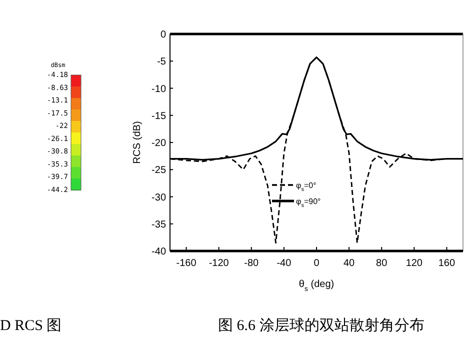  Describe the element at coordinates (321, 325) in the screenshot. I see `caption: 图 6.6 涂层球的双站散射角分布` at that location.